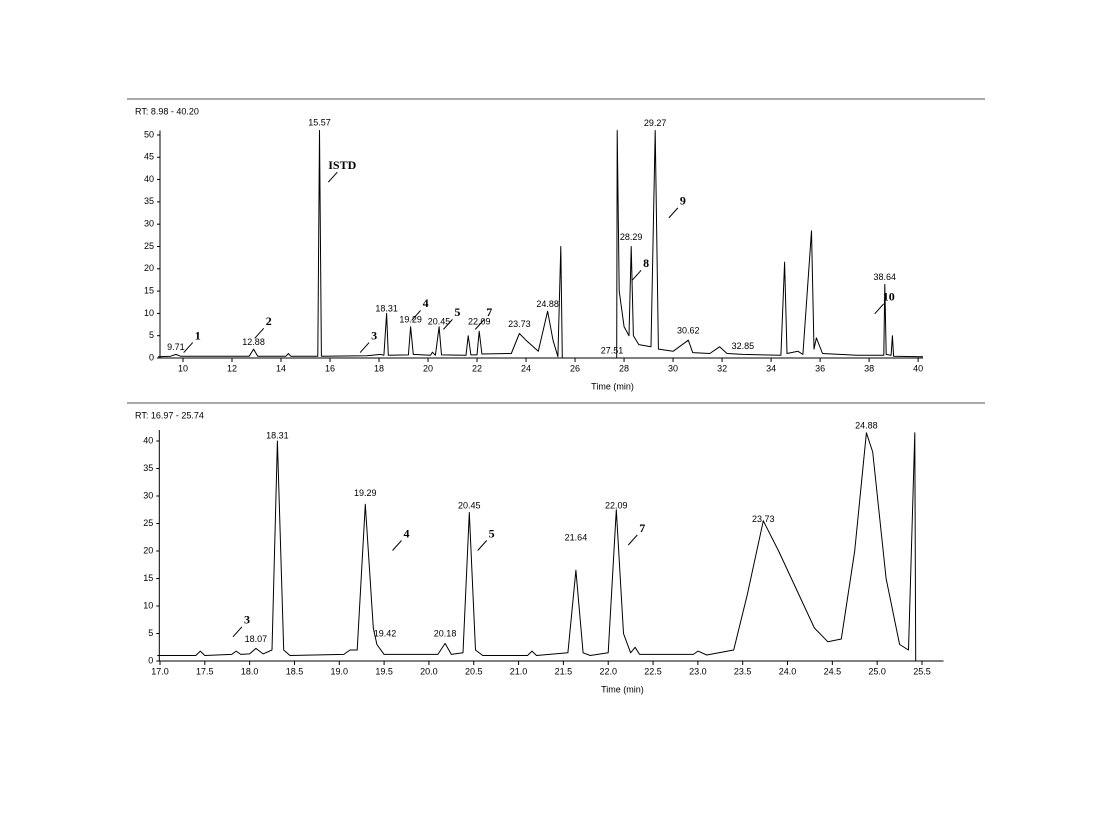 The width and height of the screenshot is (1115, 816). What do you see at coordinates (743, 671) in the screenshot?
I see `x-tick-label: 23.5` at bounding box center [743, 671].